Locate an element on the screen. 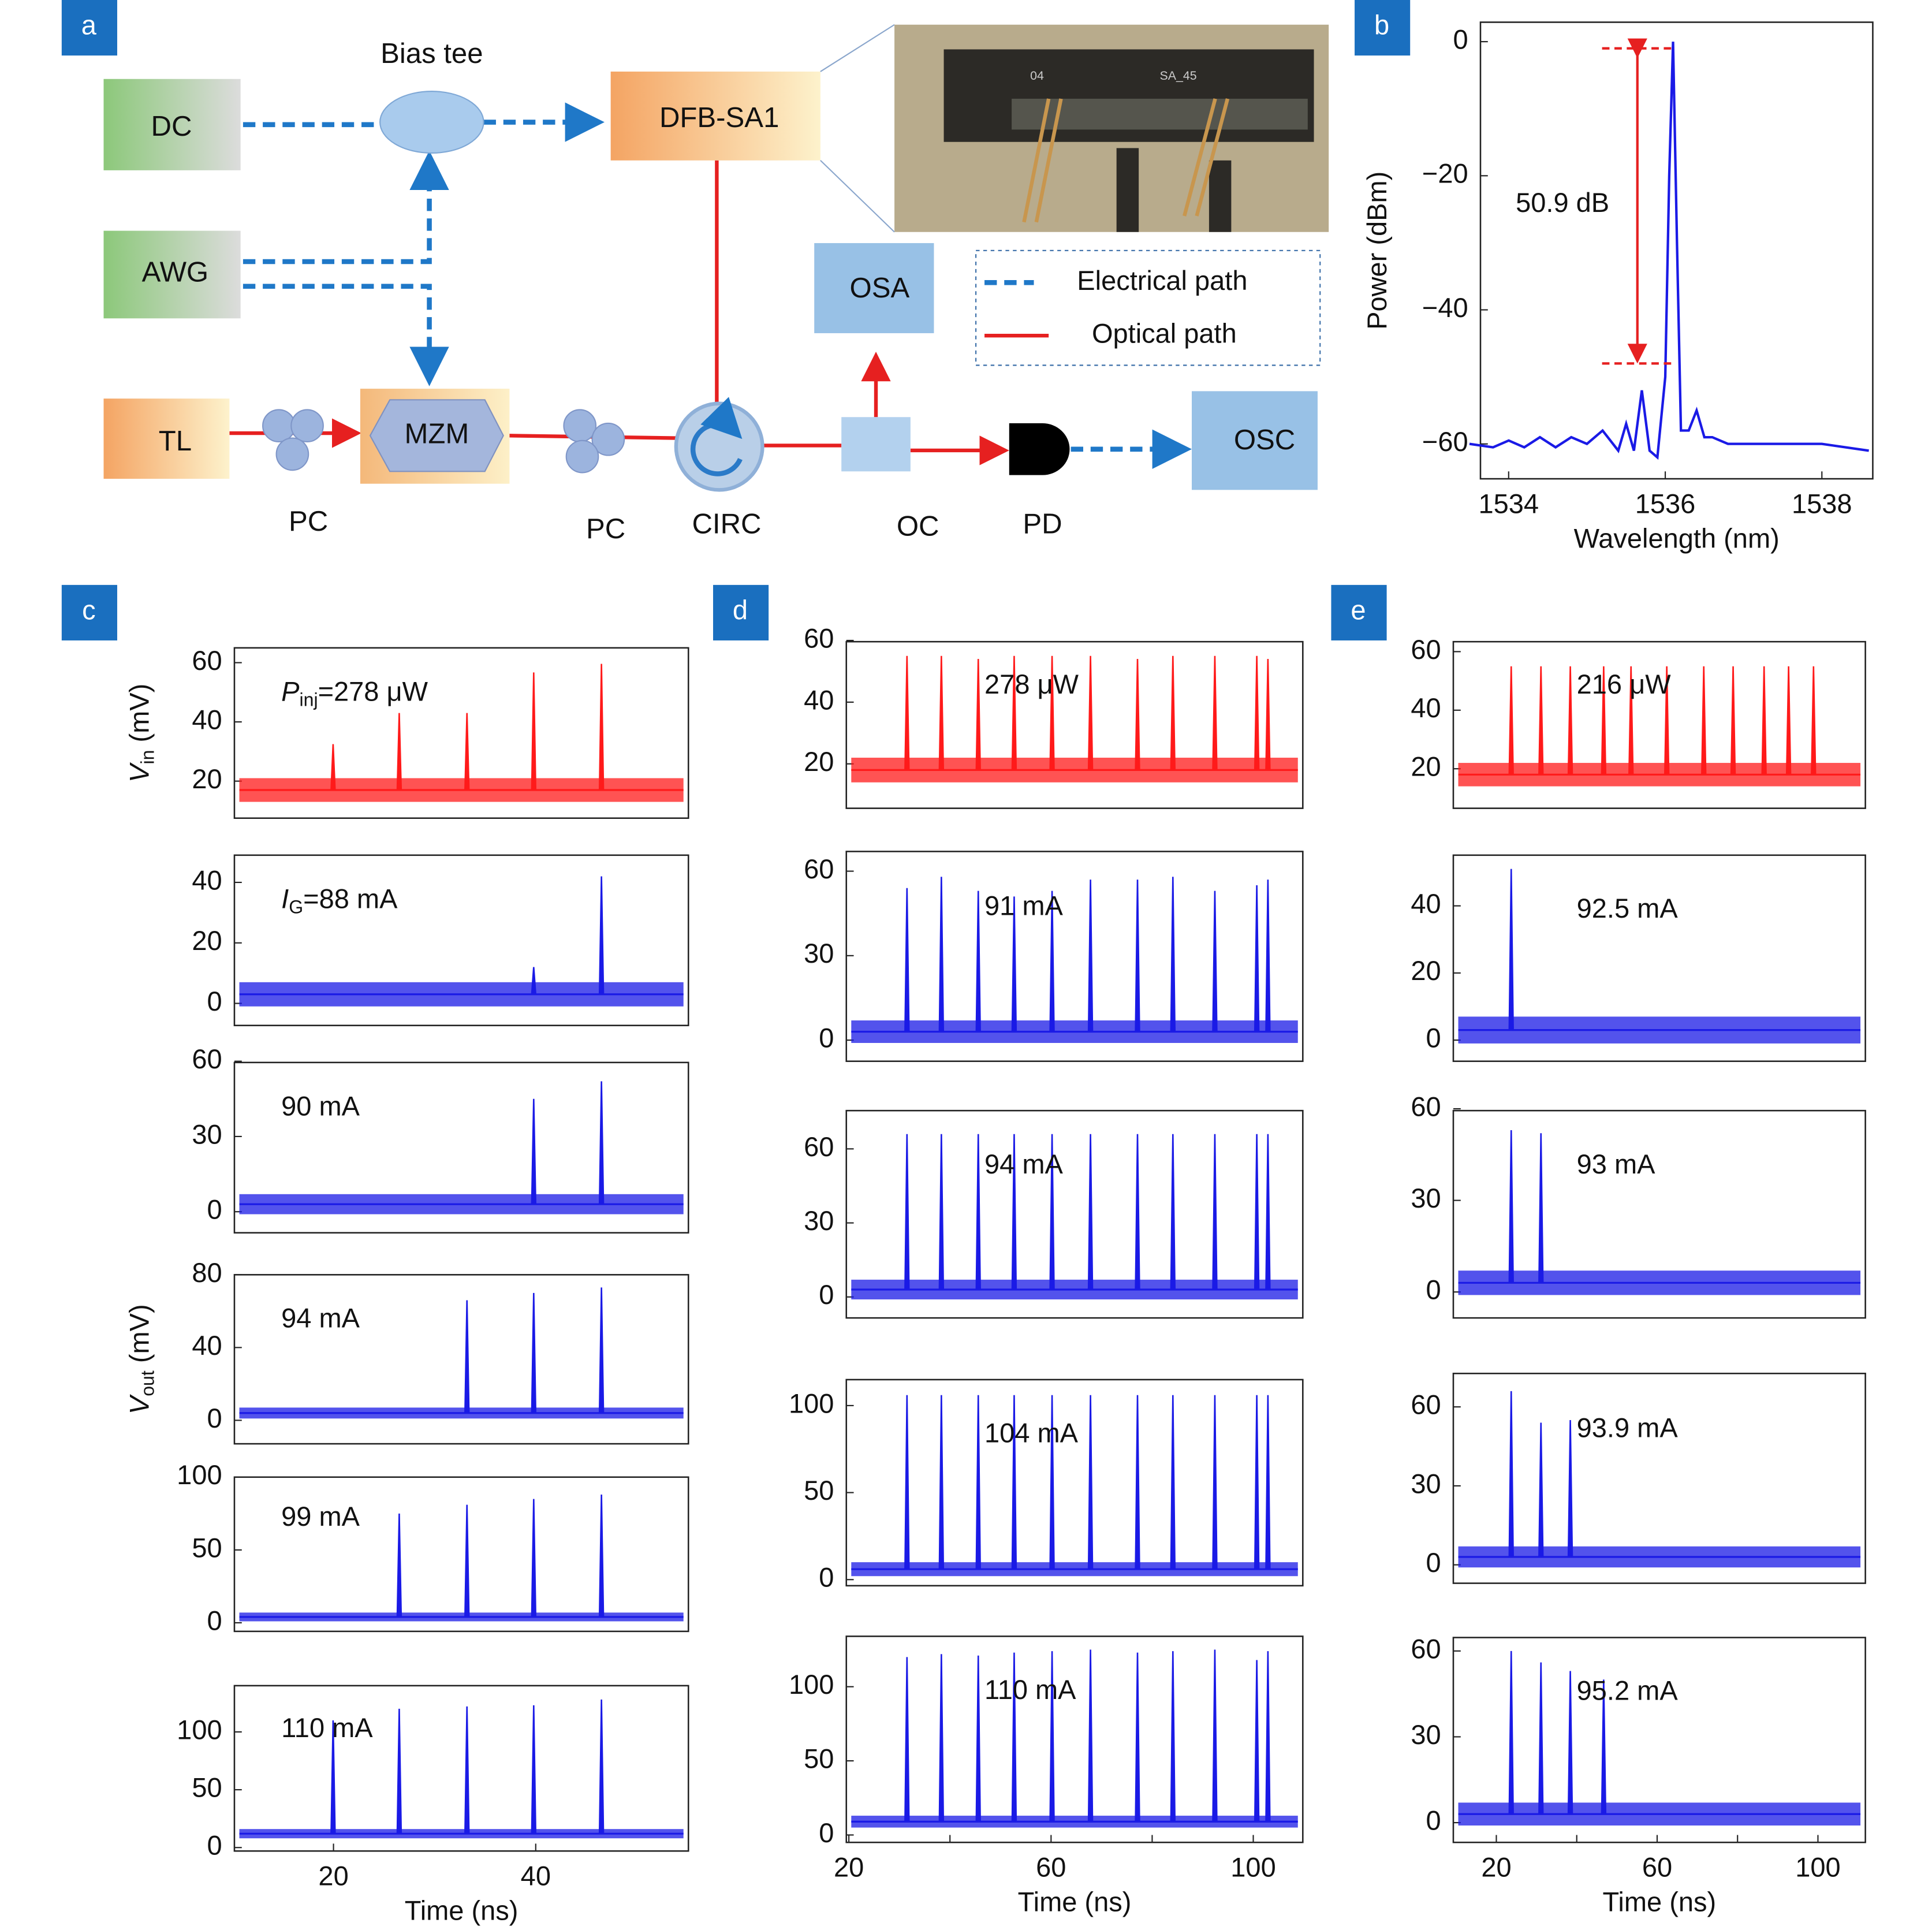 The height and width of the screenshot is (1930, 1932). annotation-text: 110 mA is located at coordinates (1030, 1689).